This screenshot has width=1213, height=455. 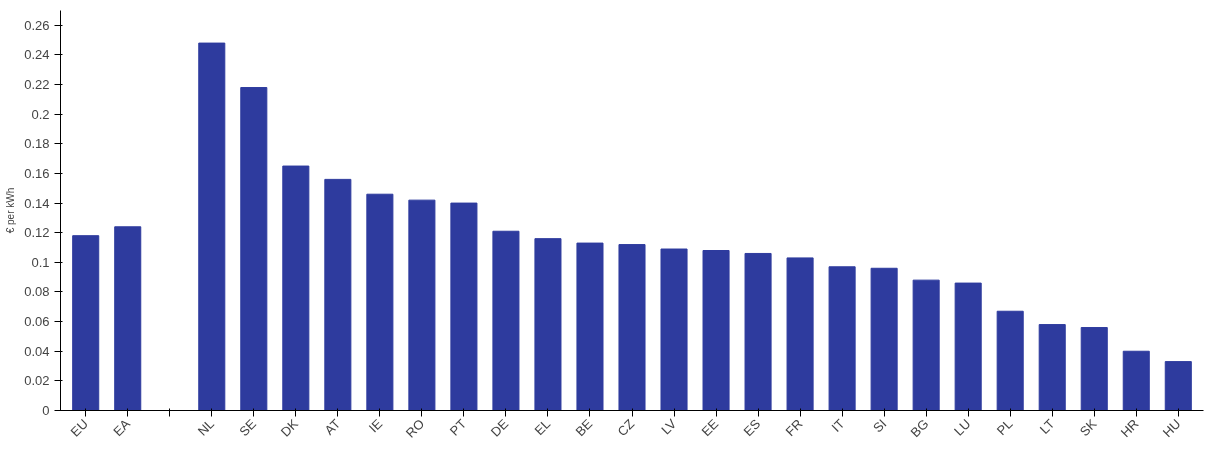 What do you see at coordinates (37, 322) in the screenshot?
I see `y-tick-label: 0.06` at bounding box center [37, 322].